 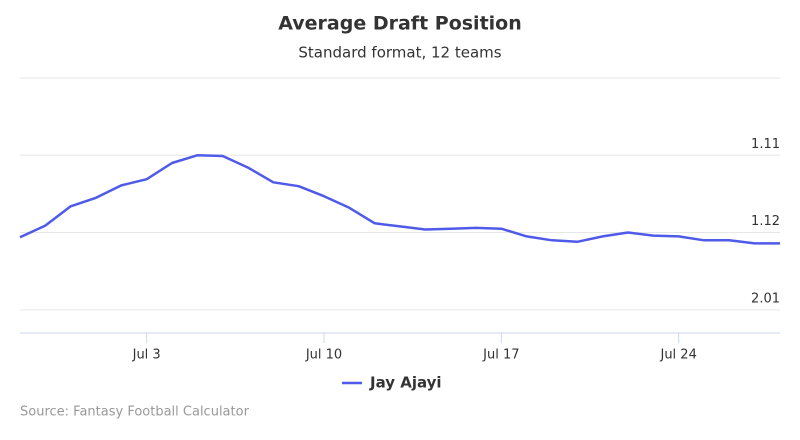 What do you see at coordinates (765, 298) in the screenshot?
I see `y-tick-label: 2.01` at bounding box center [765, 298].